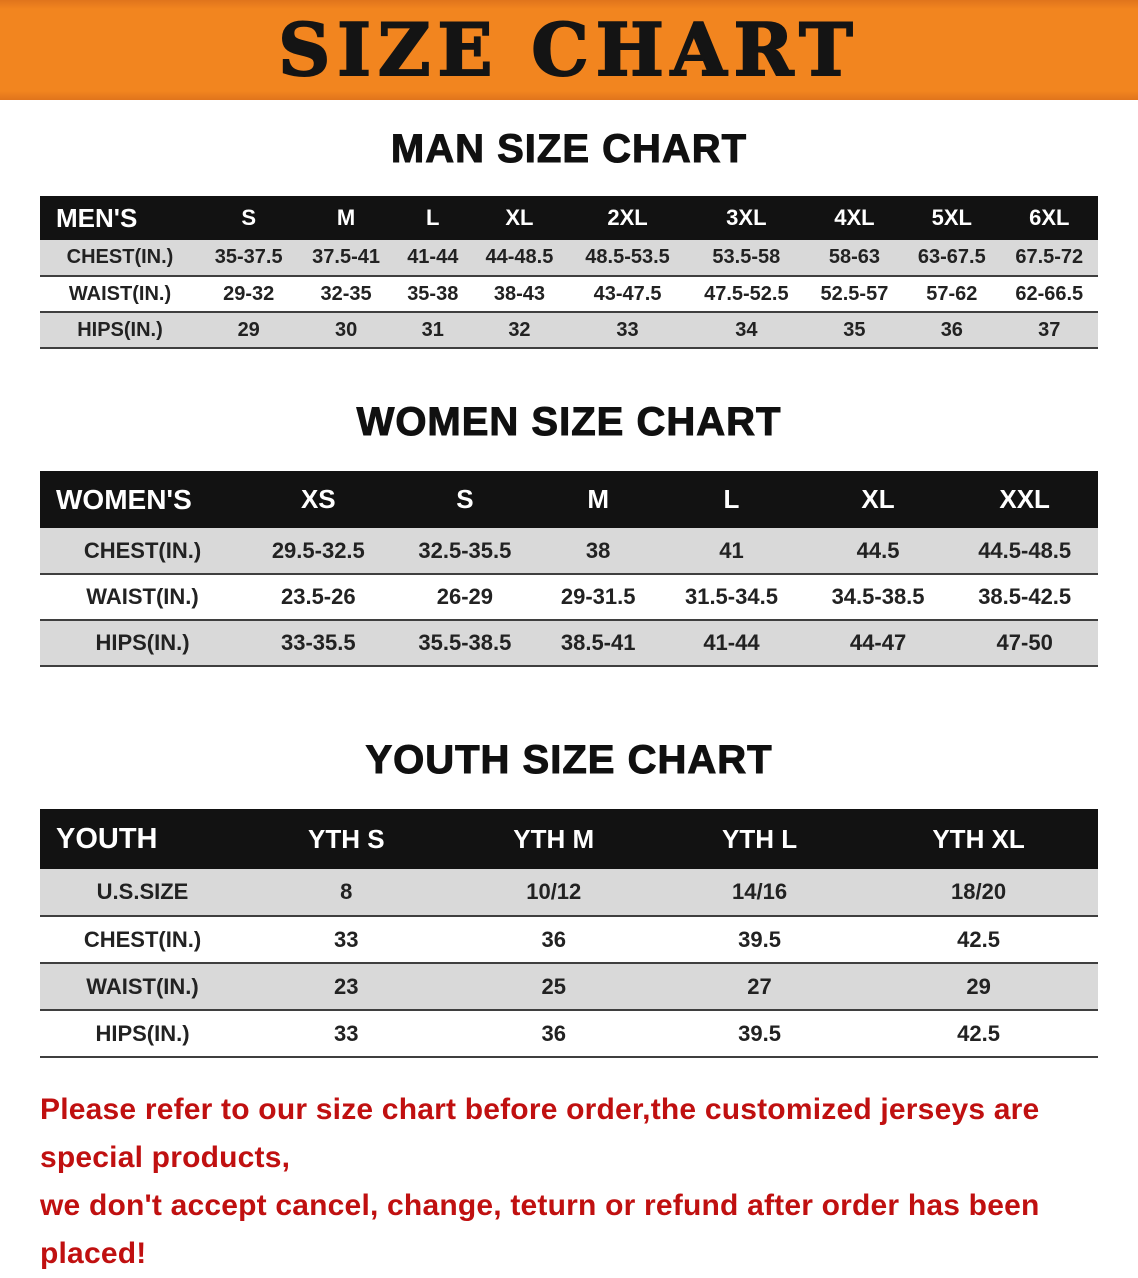 The image size is (1138, 1278). Describe the element at coordinates (465, 597) in the screenshot. I see `size-value-cell: 26-29` at that location.